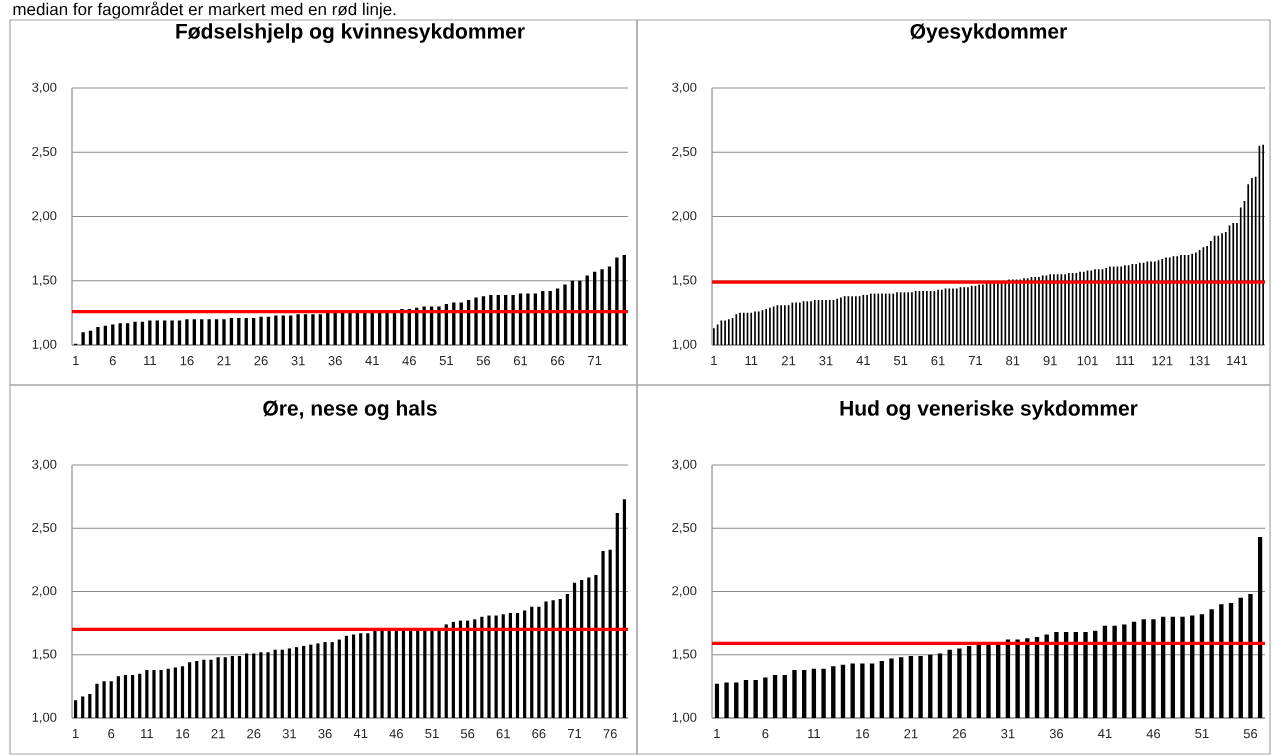  I want to click on x-tick-label: 131, so click(1199, 361).